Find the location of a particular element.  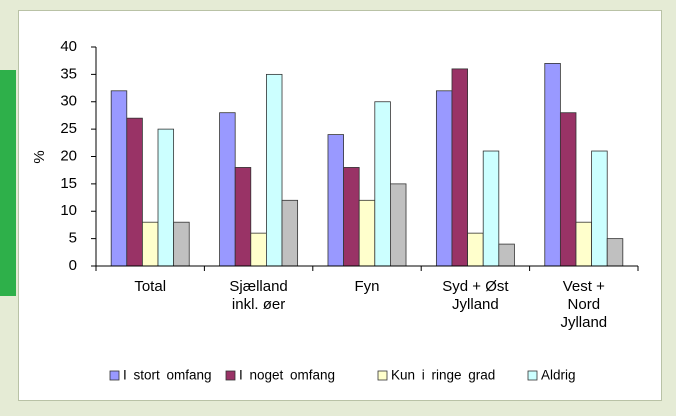

y-tick-label: 10 is located at coordinates (68, 210).